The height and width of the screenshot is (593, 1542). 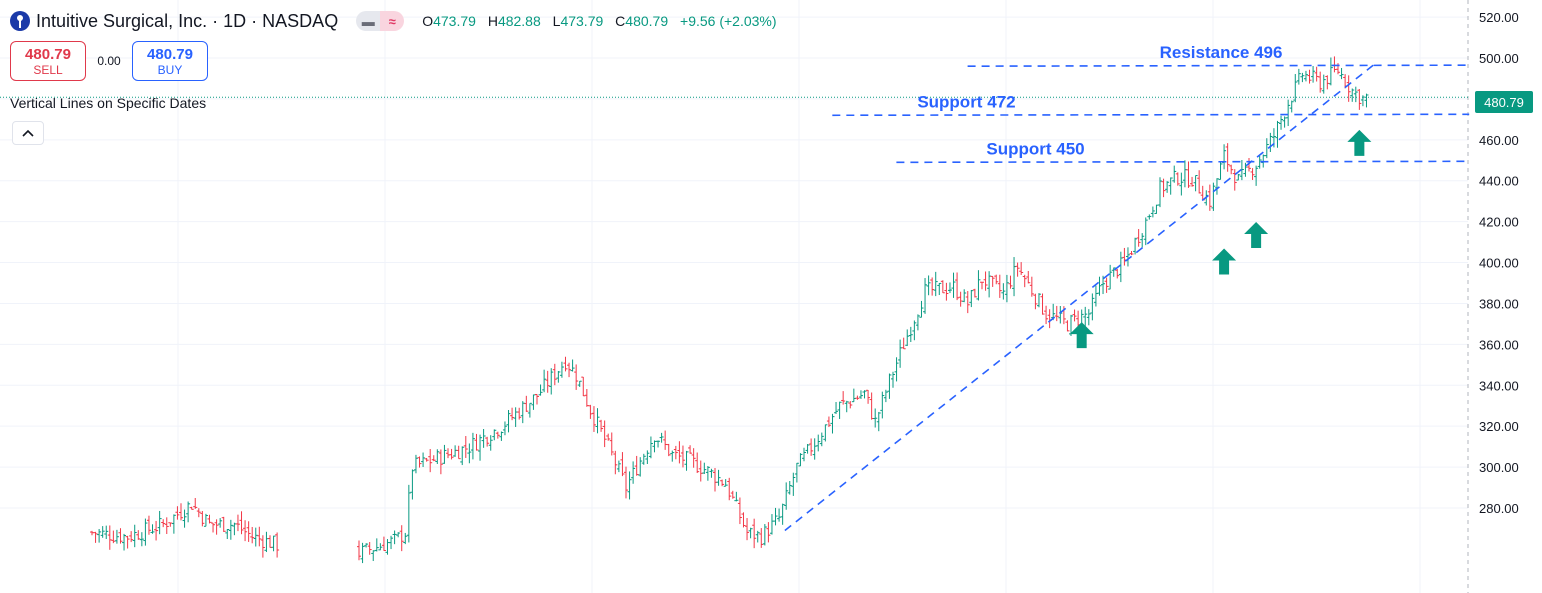 I want to click on open-label: O, so click(x=428, y=21).